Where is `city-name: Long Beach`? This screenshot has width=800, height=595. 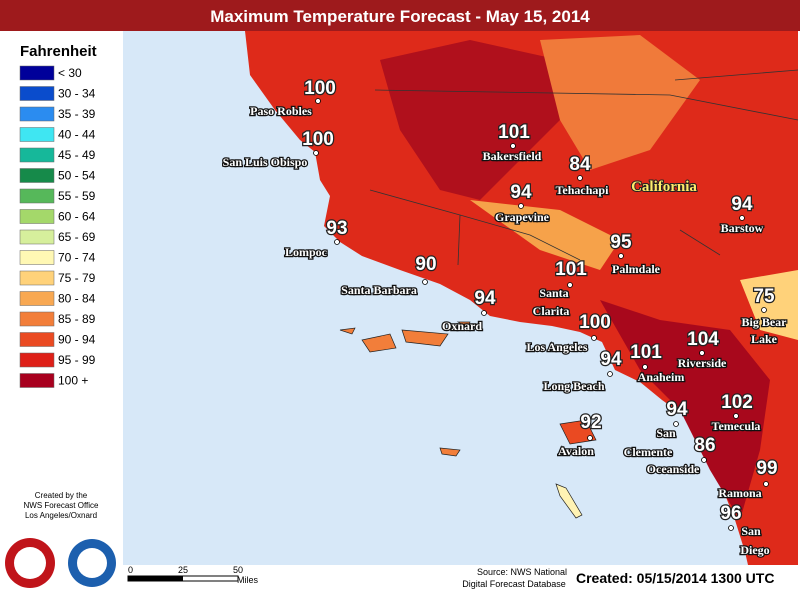 city-name: Long Beach is located at coordinates (573, 386).